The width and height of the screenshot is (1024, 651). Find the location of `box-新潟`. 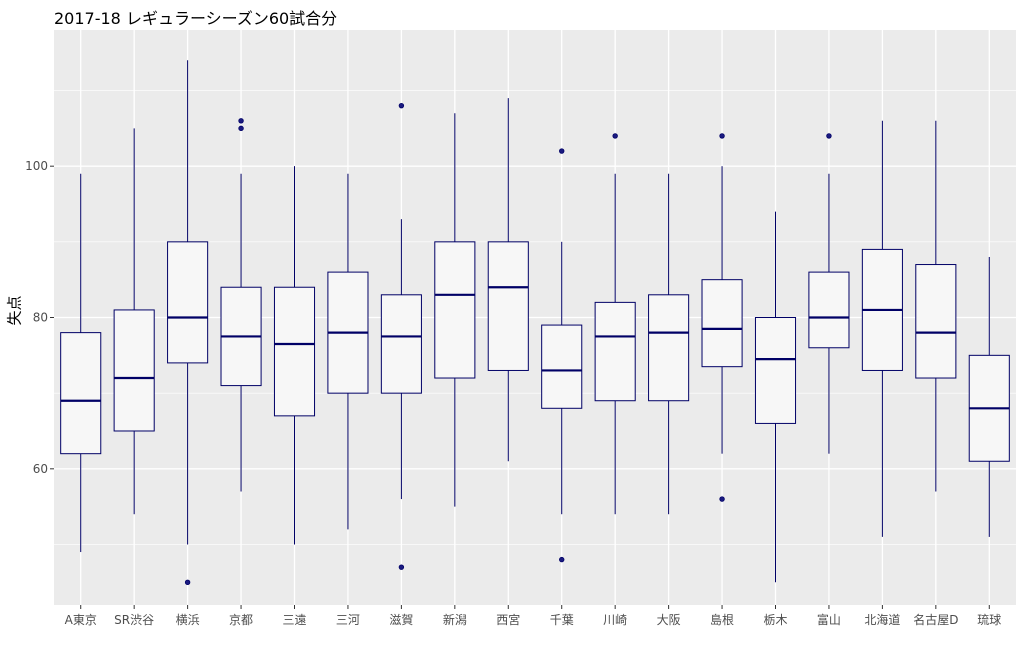

box-新潟 is located at coordinates (455, 310).